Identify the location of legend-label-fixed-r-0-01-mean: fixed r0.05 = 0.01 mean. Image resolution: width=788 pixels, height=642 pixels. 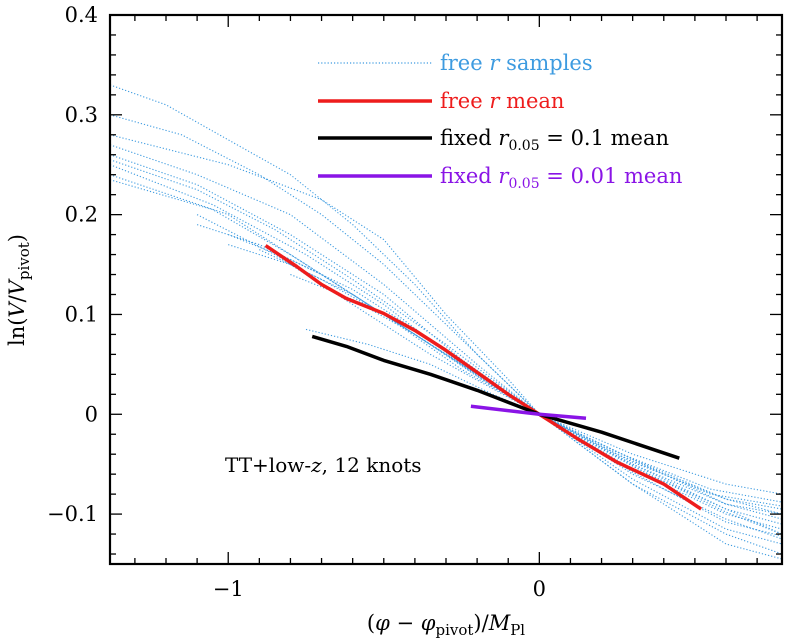
(561, 178).